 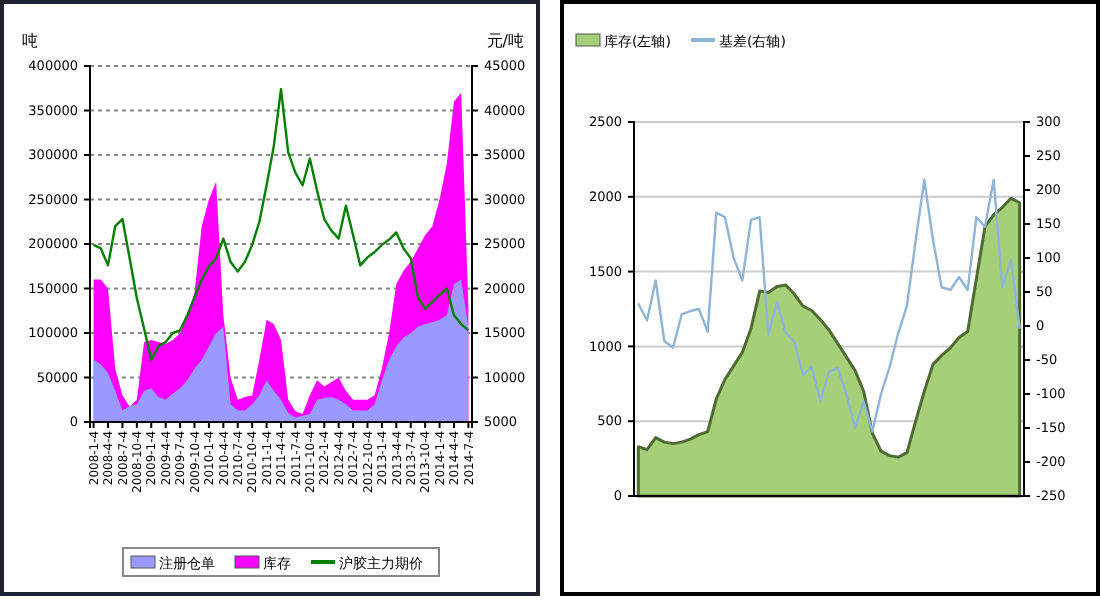 I want to click on line-series, so click(x=829, y=305).